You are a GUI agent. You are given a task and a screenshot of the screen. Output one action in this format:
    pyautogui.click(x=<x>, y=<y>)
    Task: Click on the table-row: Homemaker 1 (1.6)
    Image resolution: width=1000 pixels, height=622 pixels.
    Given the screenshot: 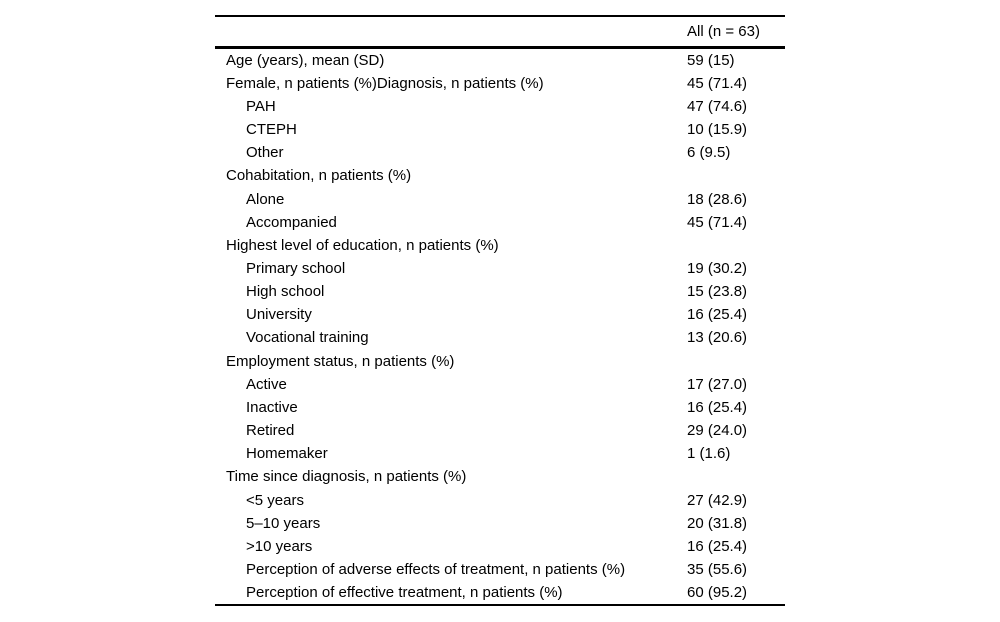 What is the action you would take?
    pyautogui.click(x=500, y=453)
    